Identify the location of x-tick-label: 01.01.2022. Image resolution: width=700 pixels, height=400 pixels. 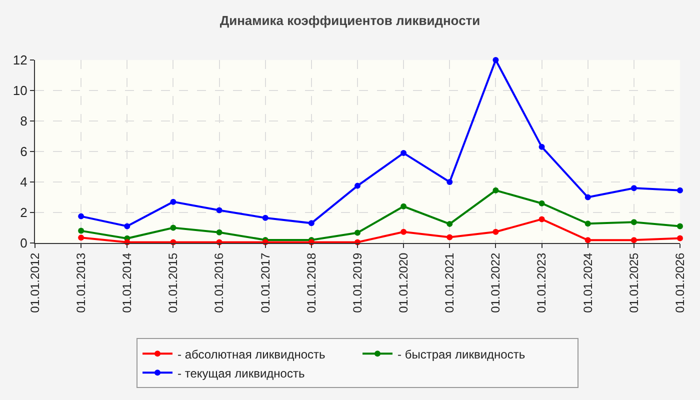
(495, 282).